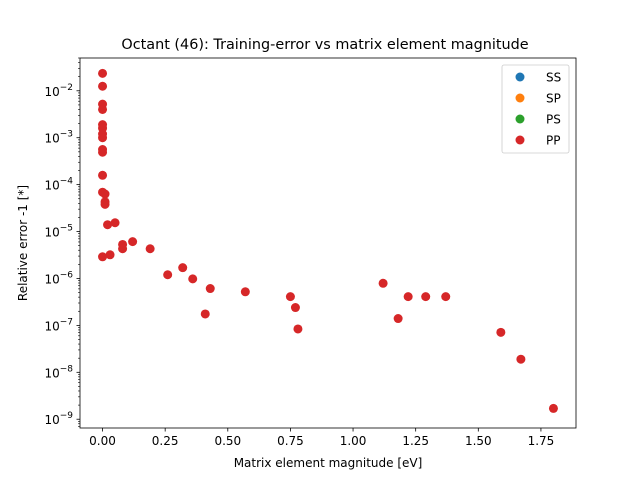 This screenshot has width=640, height=480. What do you see at coordinates (227, 441) in the screenshot?
I see `x-tick-label: 0.50` at bounding box center [227, 441].